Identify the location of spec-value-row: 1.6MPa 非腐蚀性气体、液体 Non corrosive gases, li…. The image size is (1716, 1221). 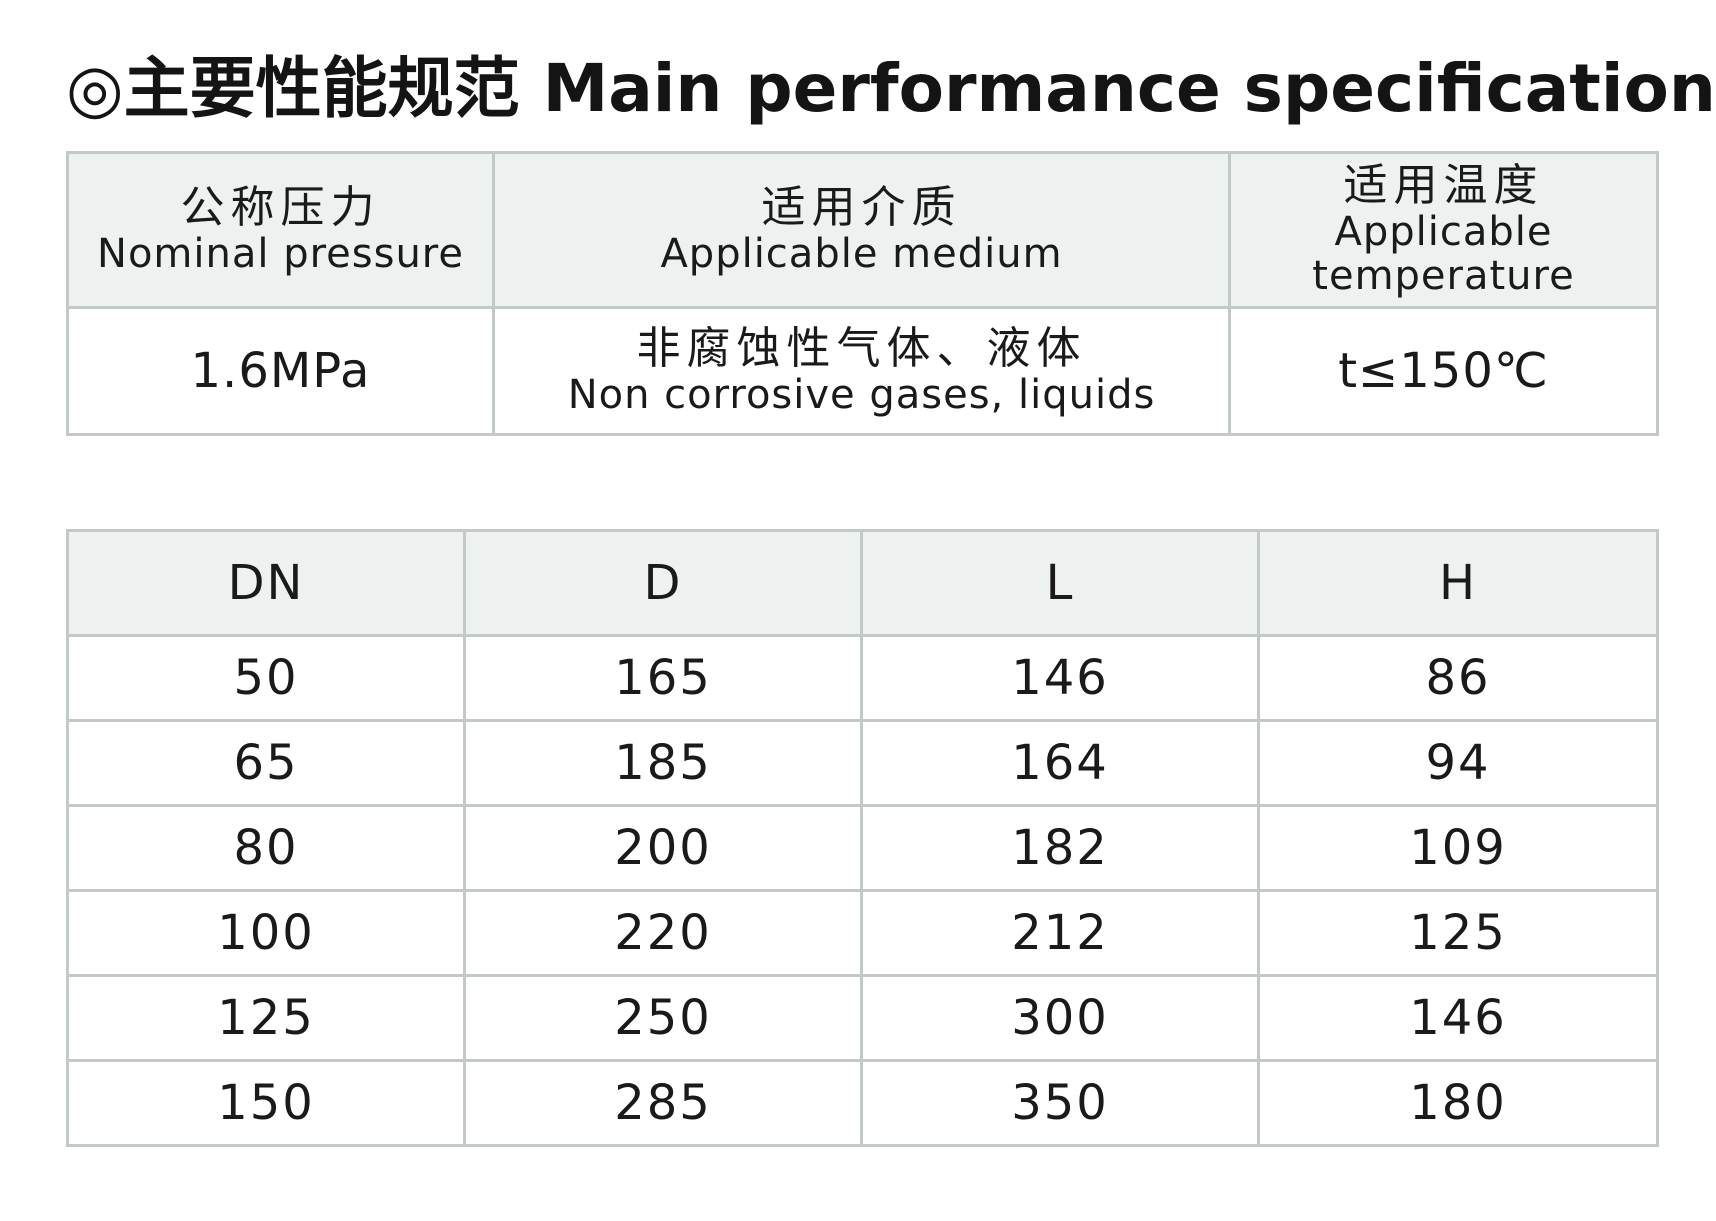
(862, 371).